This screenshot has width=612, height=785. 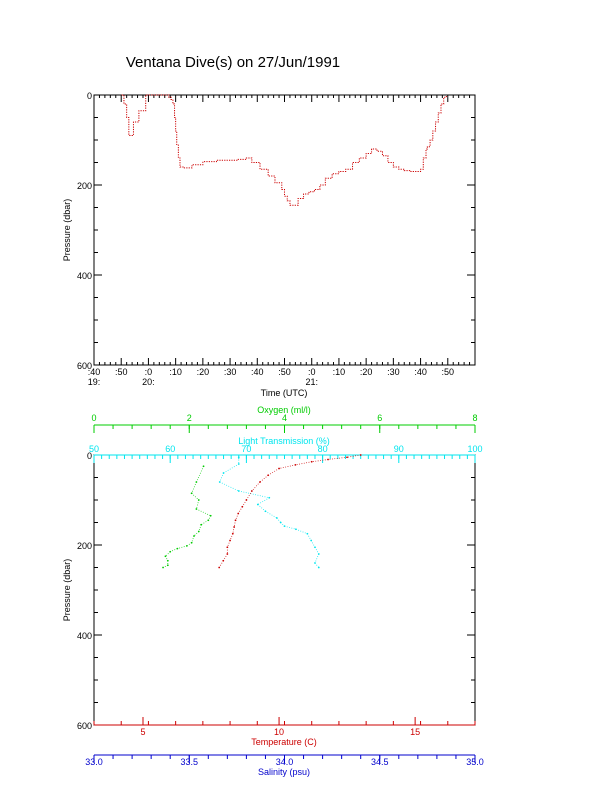 What do you see at coordinates (189, 762) in the screenshot?
I see `salinity-tick-label: 33.5` at bounding box center [189, 762].